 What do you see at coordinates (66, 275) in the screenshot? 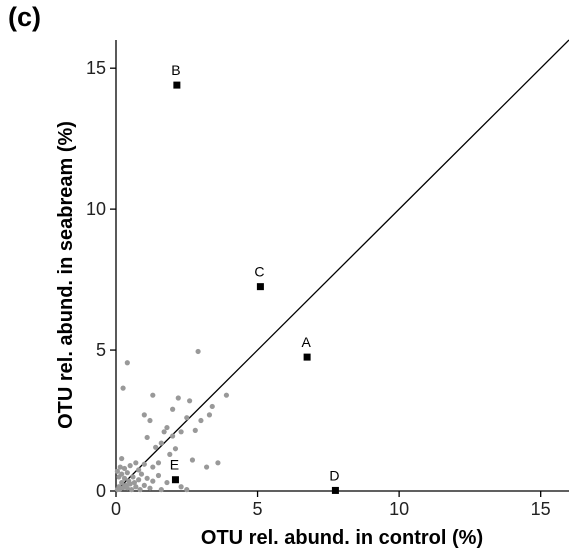
I see `y-axis-title: OTU rel. abund. in seabream (%)` at bounding box center [66, 275].